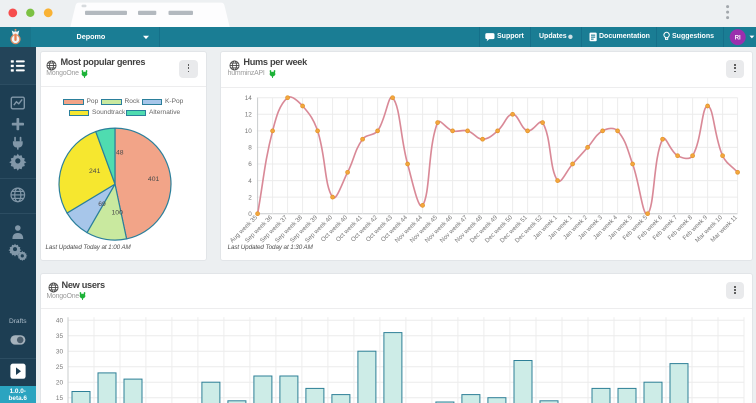  Describe the element at coordinates (102, 204) in the screenshot. I see `svg-text: 69` at that location.